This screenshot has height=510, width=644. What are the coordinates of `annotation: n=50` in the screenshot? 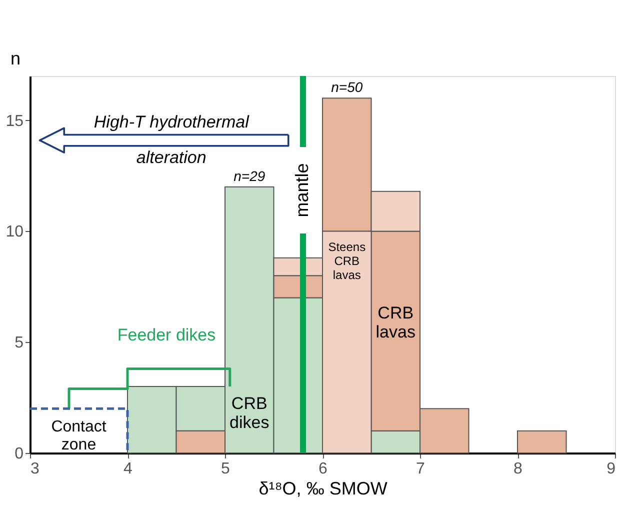 It's located at (347, 87).